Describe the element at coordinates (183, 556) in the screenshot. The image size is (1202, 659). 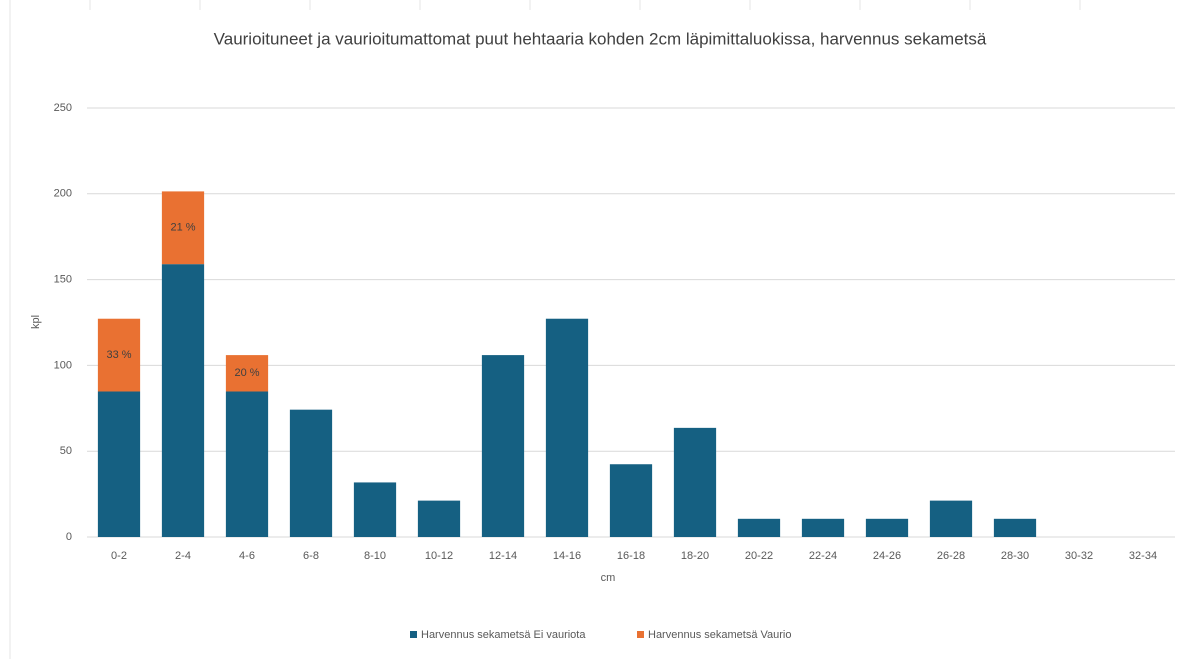
I see `x-tick-label: 2-4` at that location.